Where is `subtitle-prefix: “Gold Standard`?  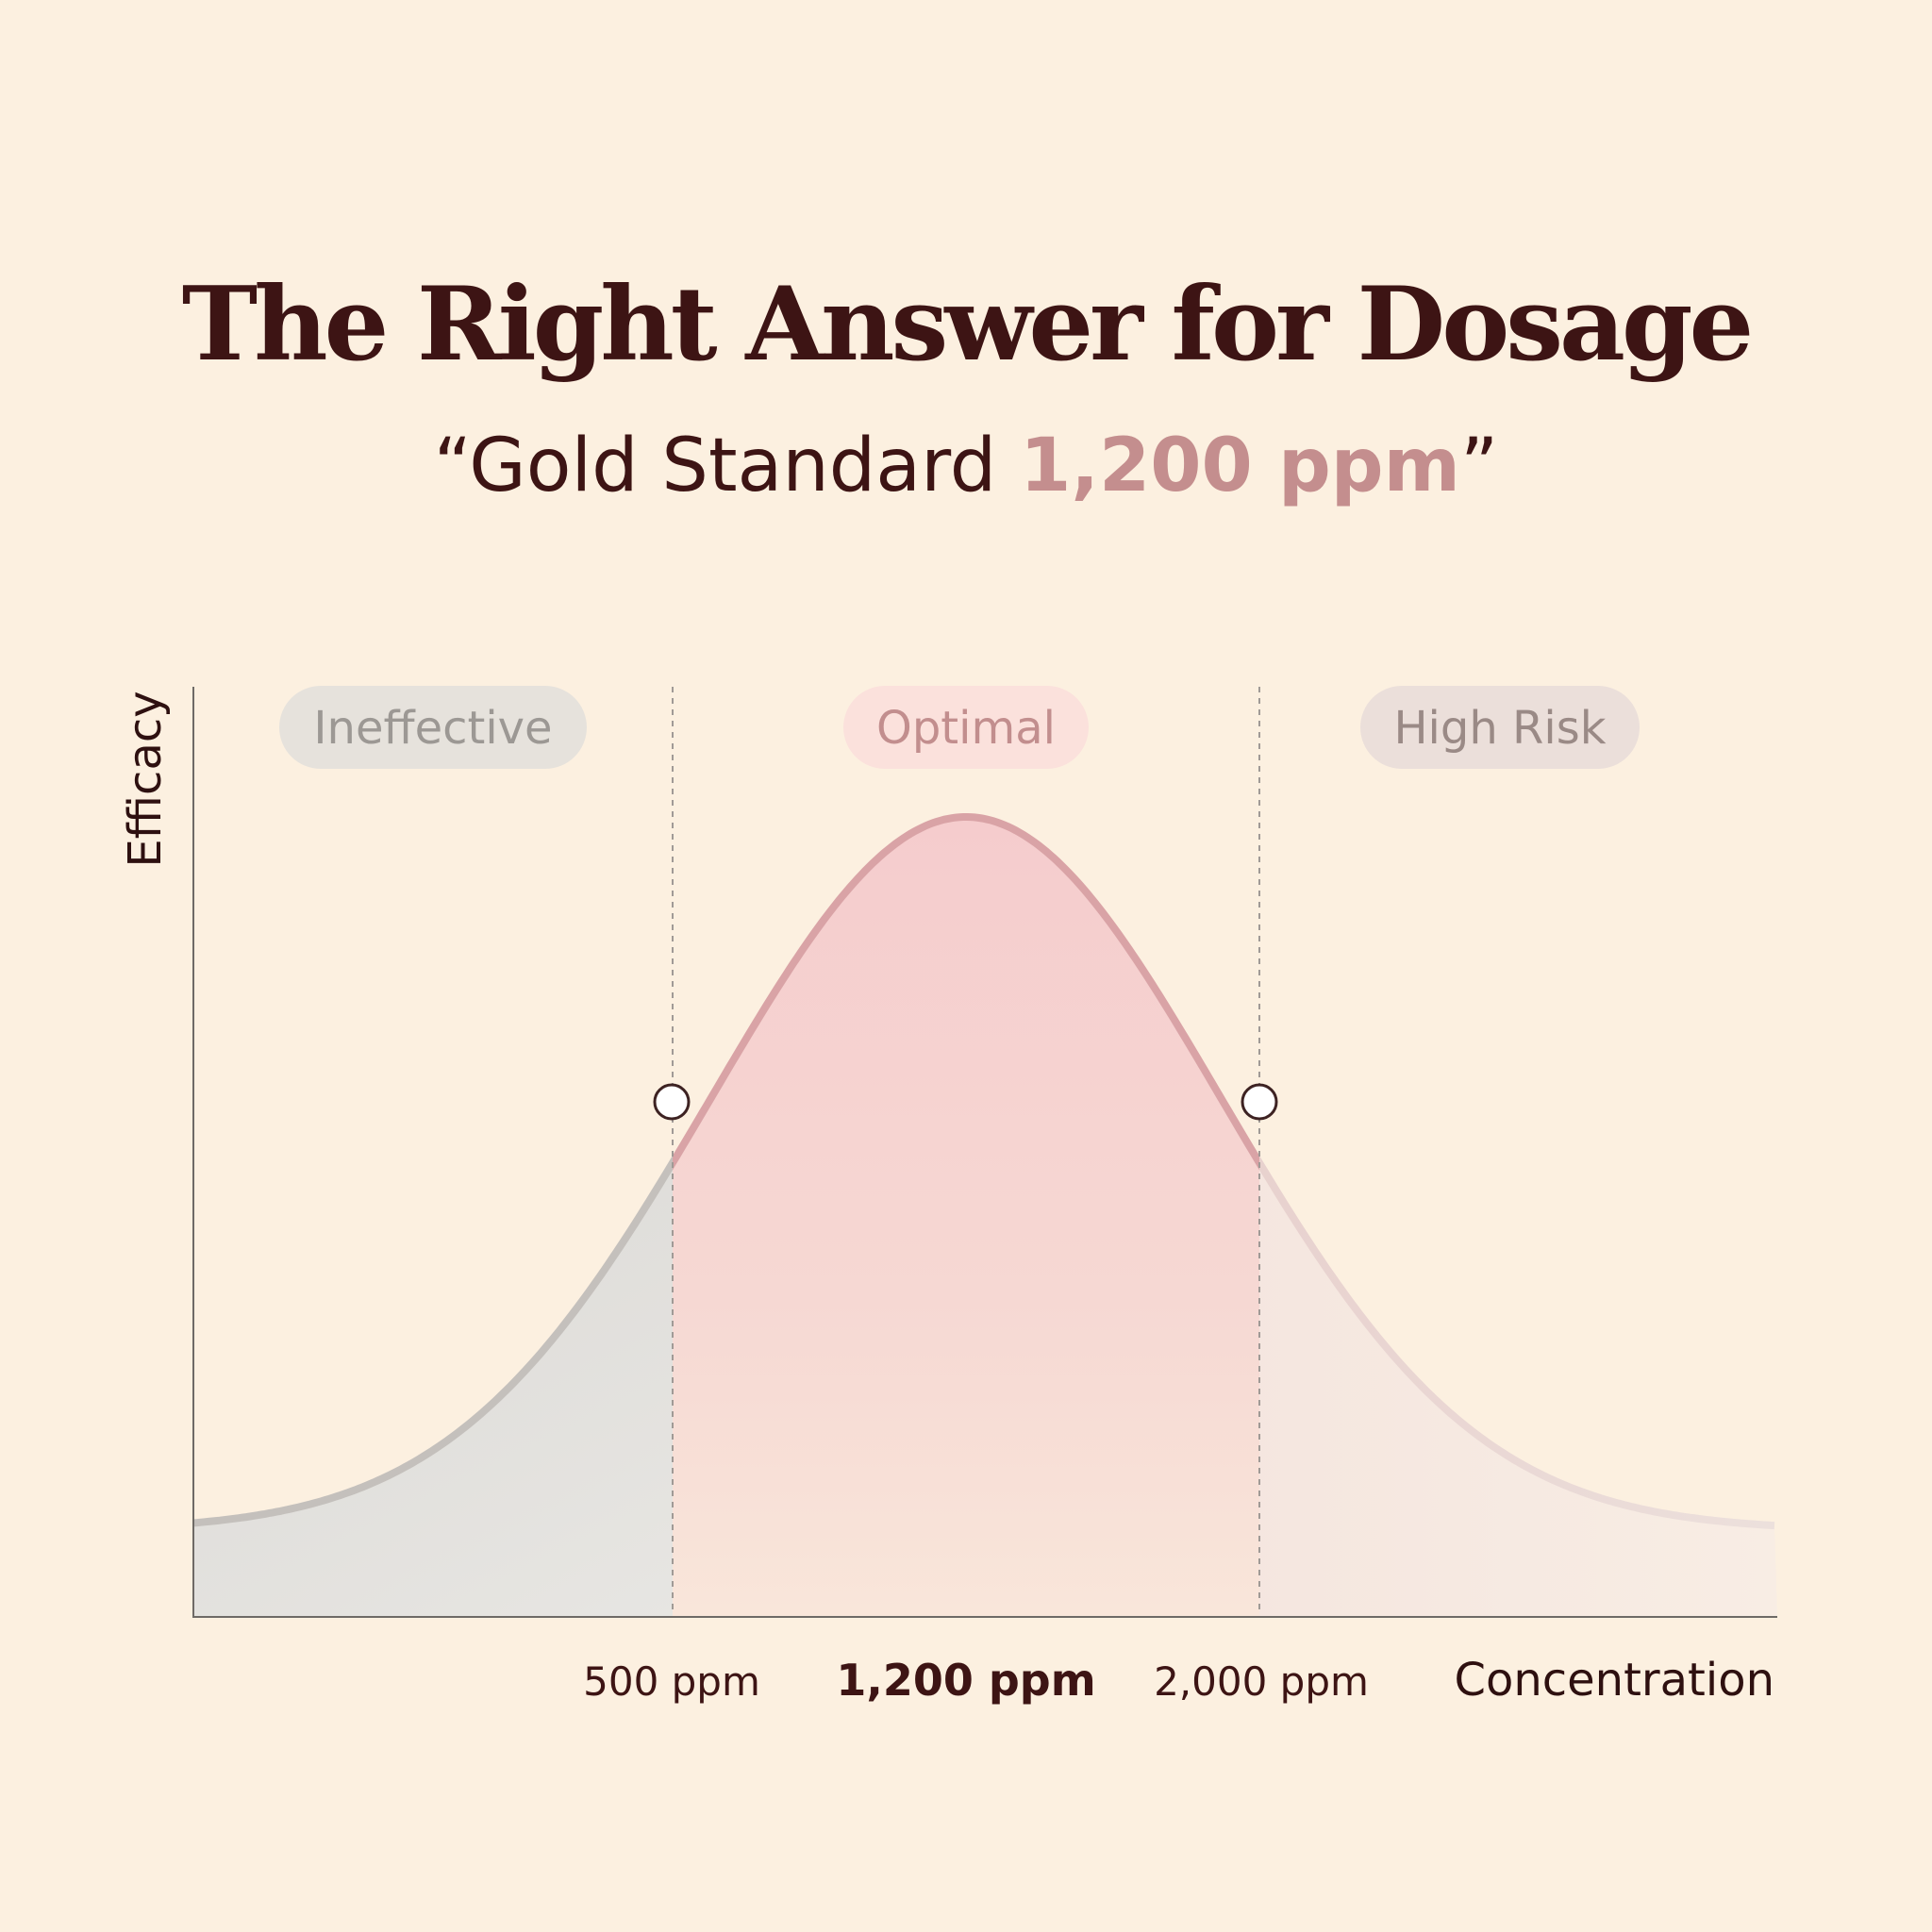 subtitle-prefix: “Gold Standard is located at coordinates (727, 466).